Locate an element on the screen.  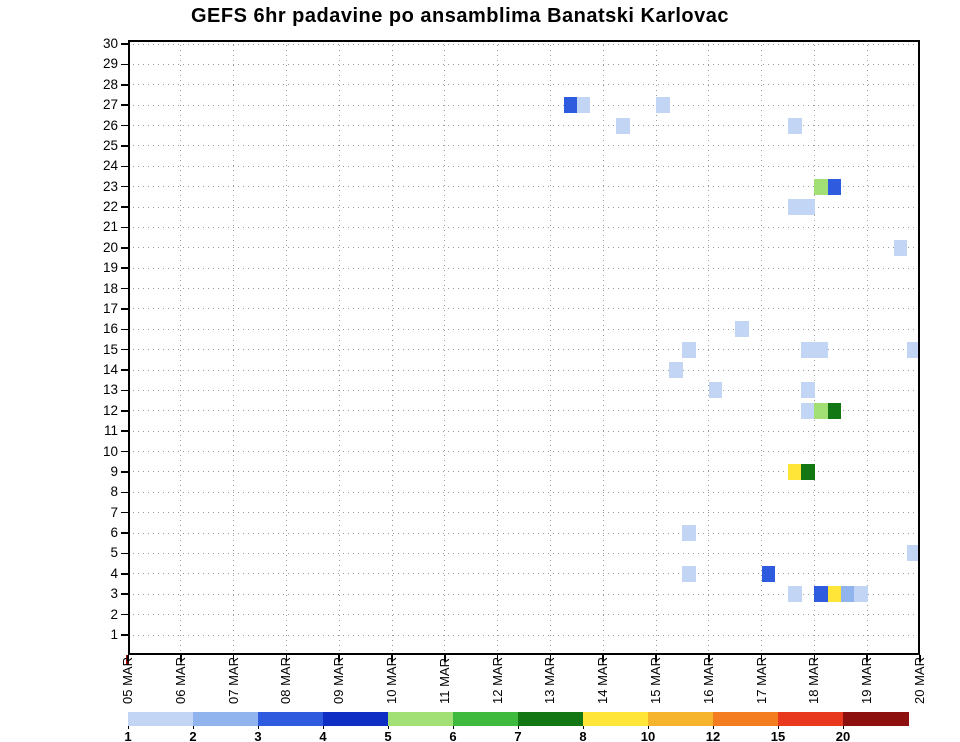
y-tick-label: 14 is located at coordinates (110, 370).